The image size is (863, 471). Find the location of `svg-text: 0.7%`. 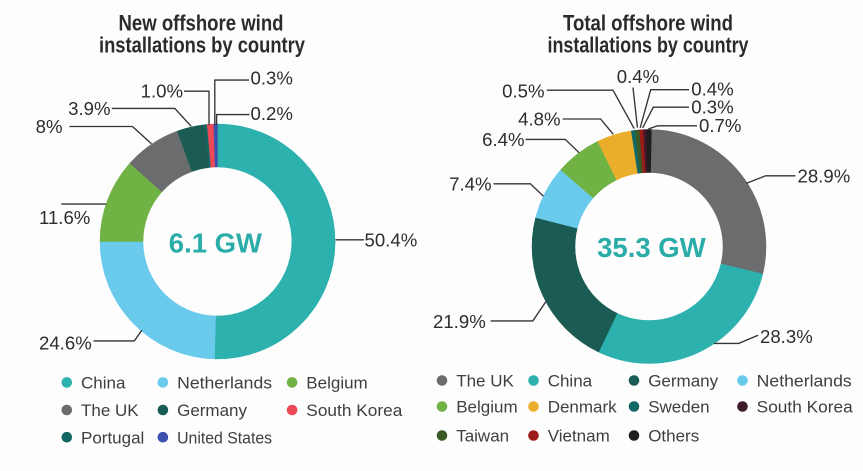

svg-text: 0.7% is located at coordinates (720, 125).